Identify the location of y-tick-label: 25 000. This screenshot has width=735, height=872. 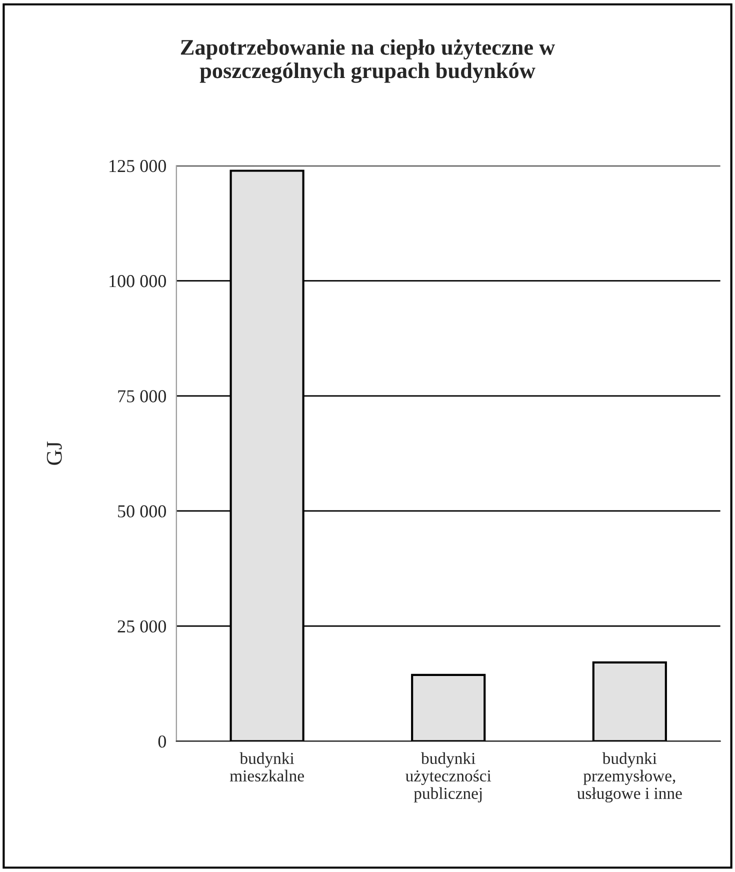
(142, 626).